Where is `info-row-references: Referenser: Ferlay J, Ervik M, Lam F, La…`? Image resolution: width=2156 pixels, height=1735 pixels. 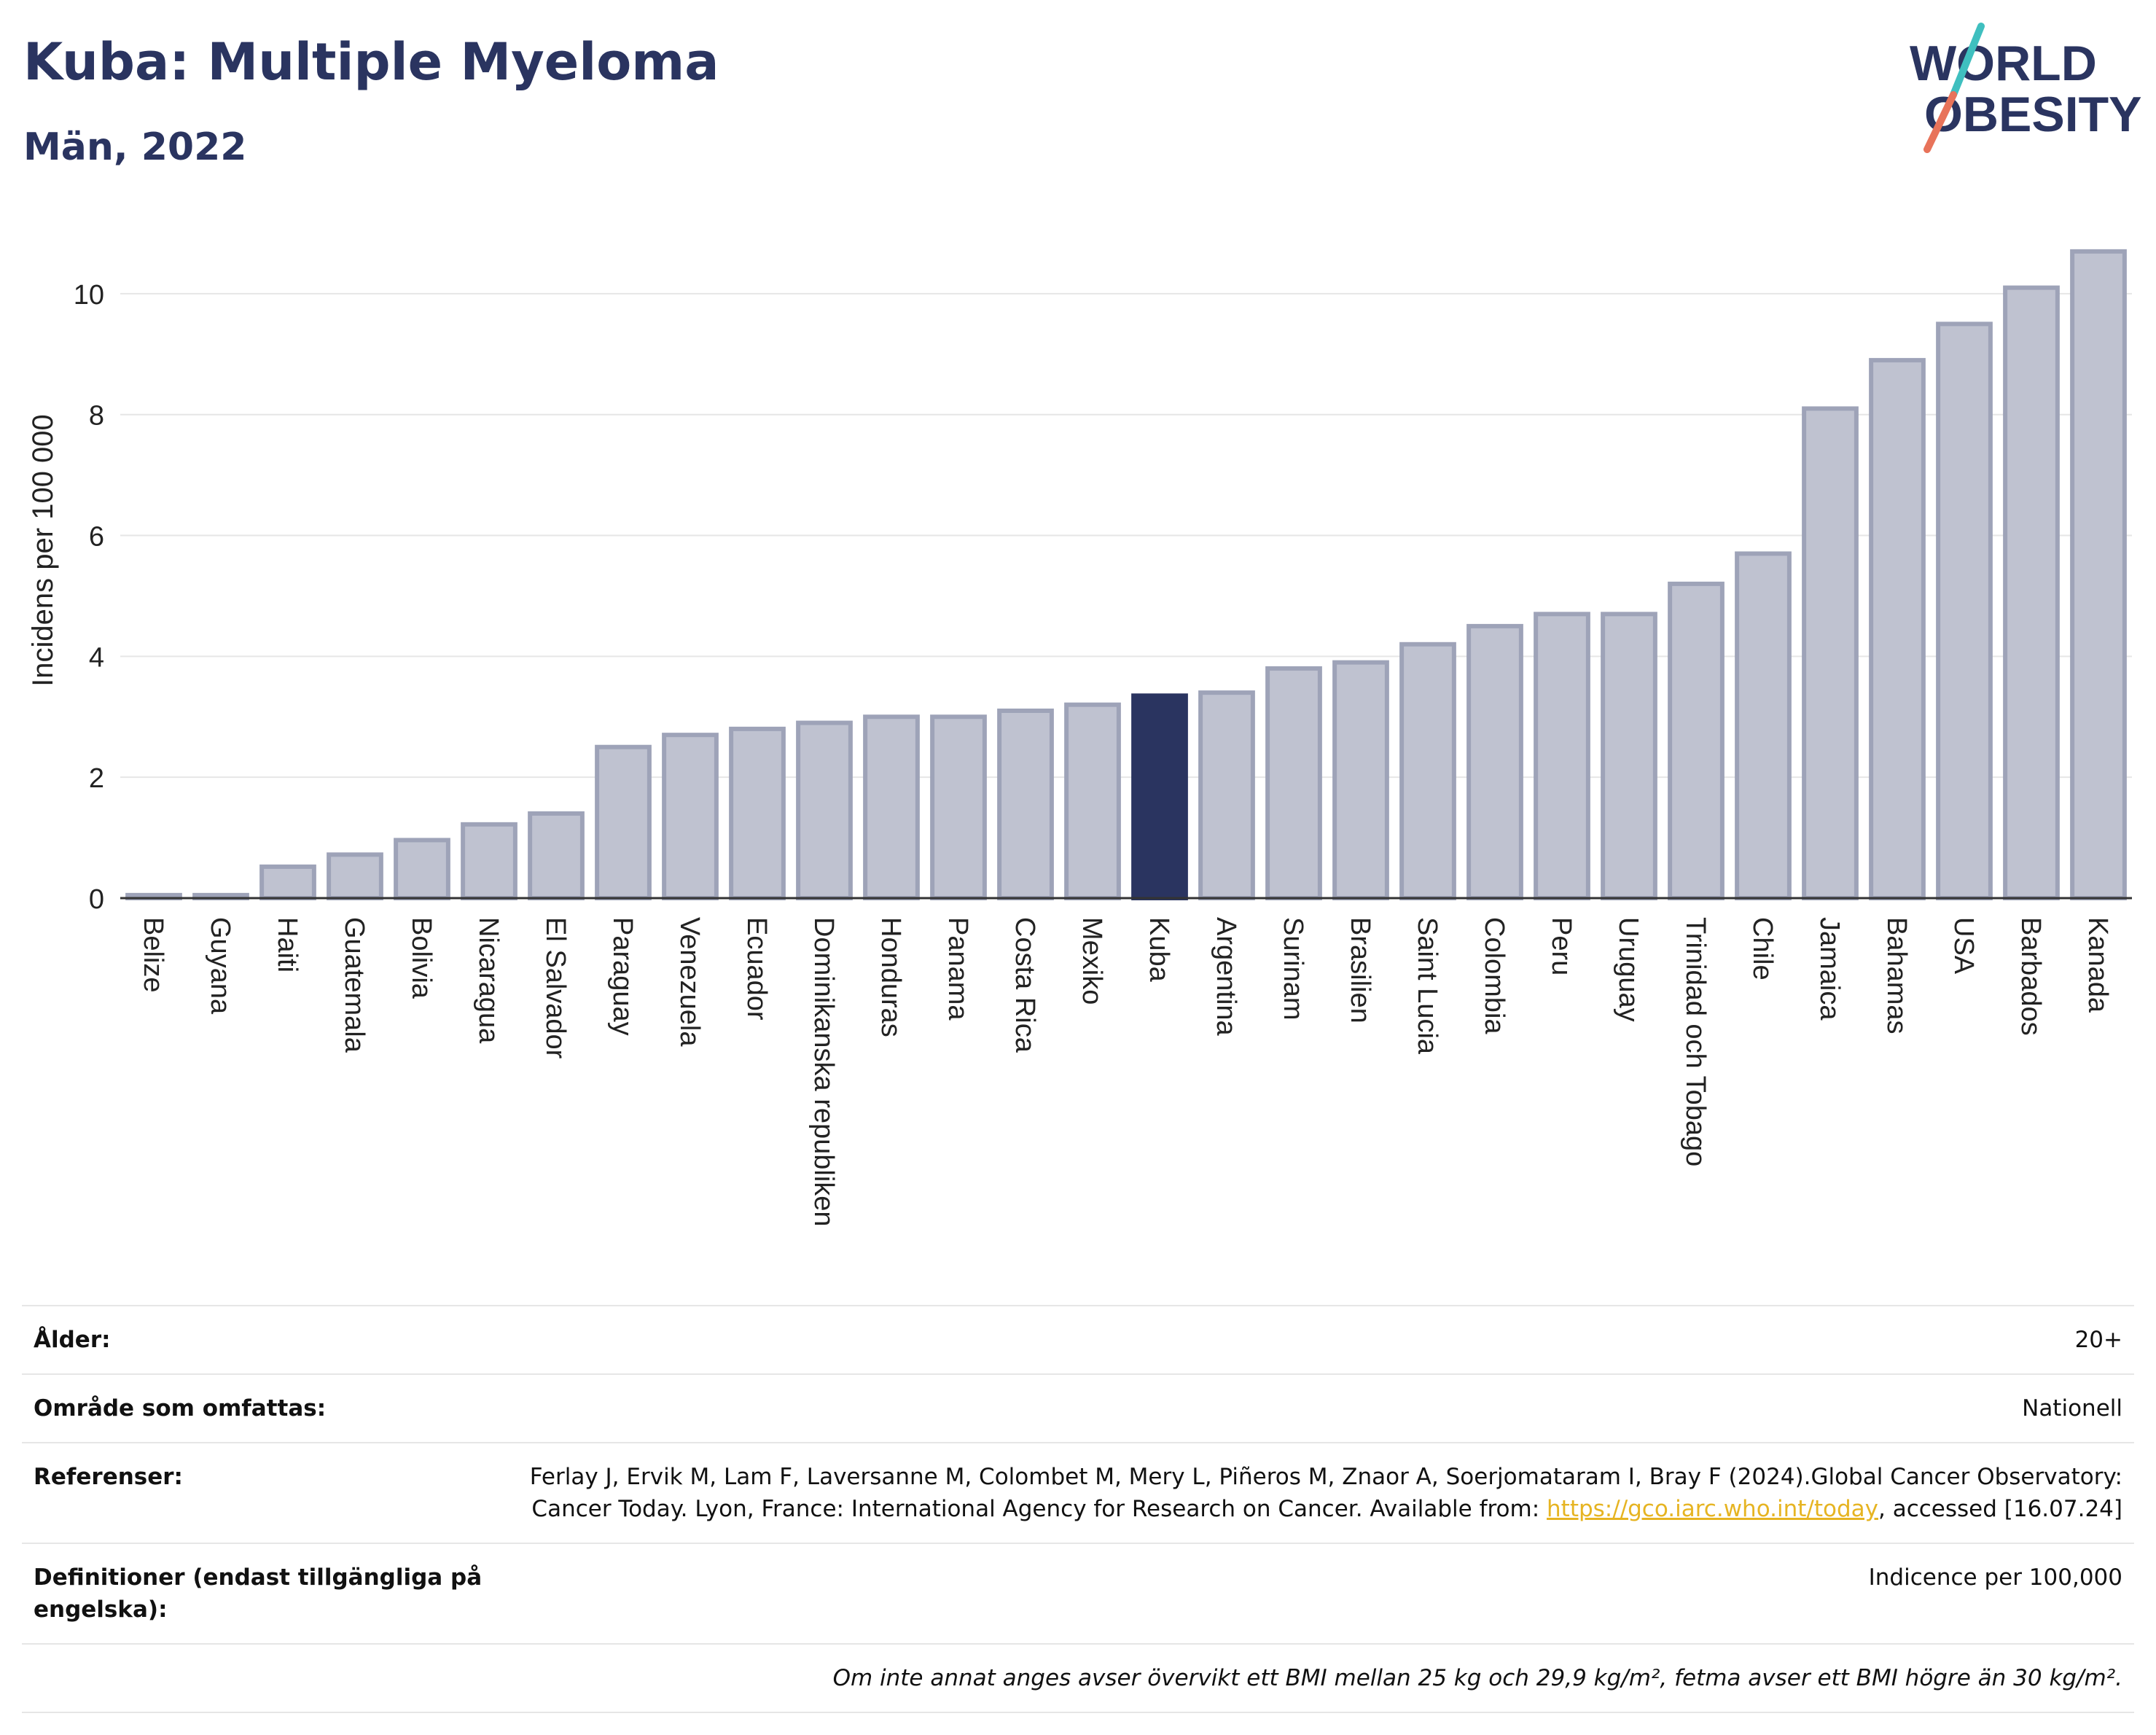
info-row-references: Referenser: Ferlay J, Ervik M, Lam F, La… is located at coordinates (1078, 1492).